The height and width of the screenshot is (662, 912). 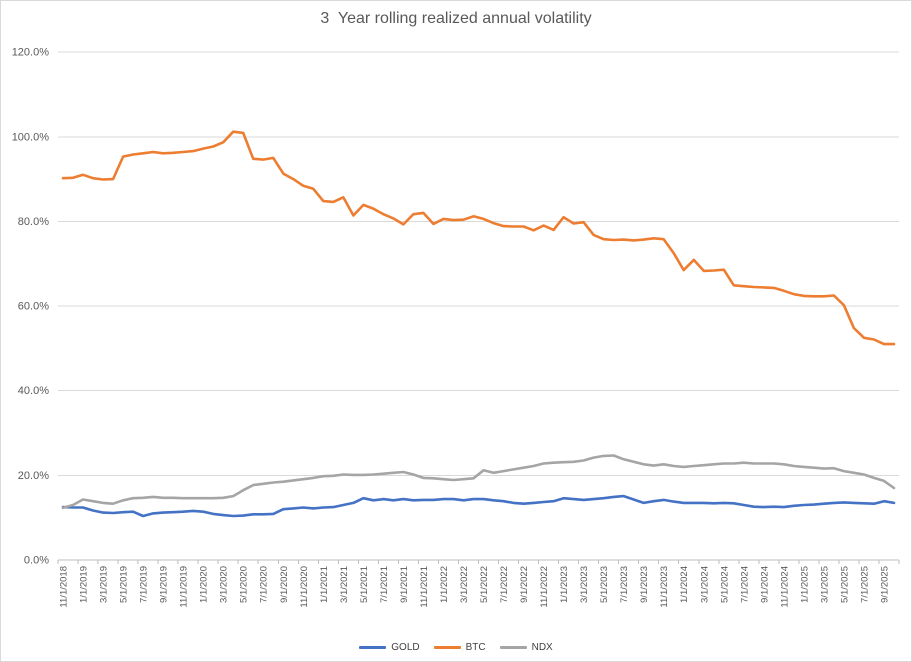 I want to click on x-axis-tick-label: 7/1/2019, so click(x=144, y=584).